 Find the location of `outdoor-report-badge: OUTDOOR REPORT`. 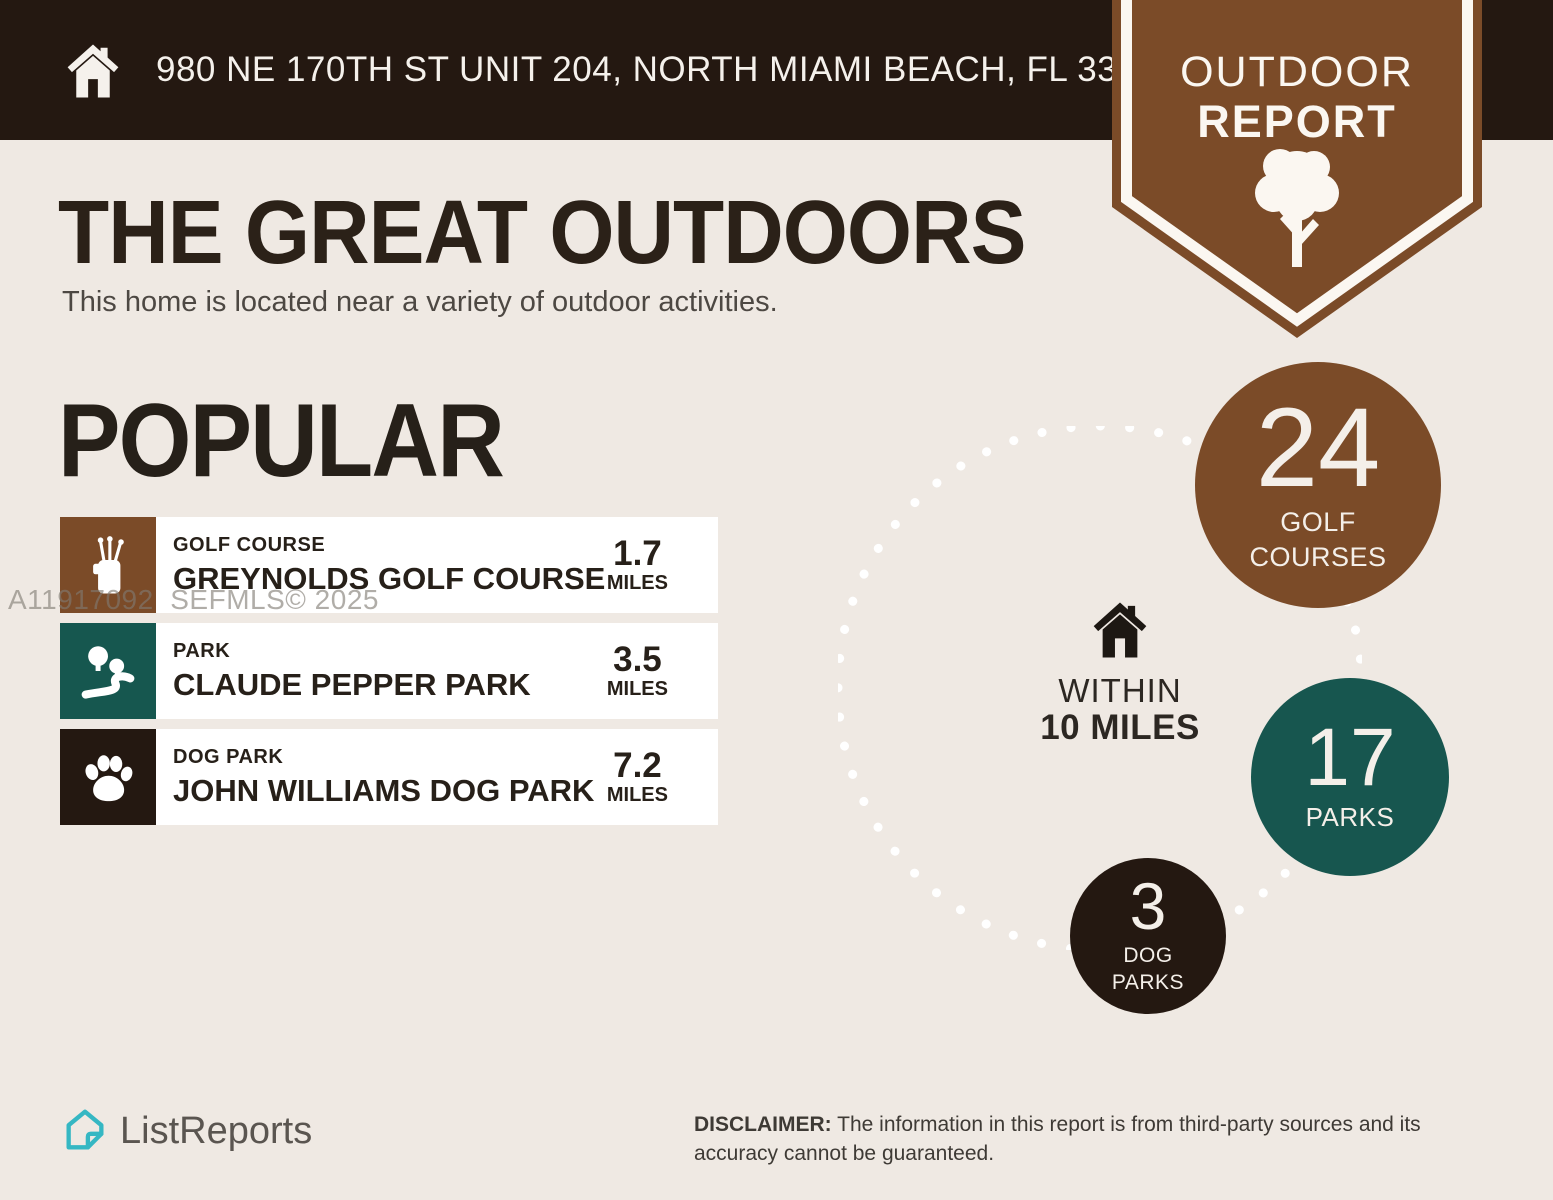

outdoor-report-badge: OUTDOOR REPORT is located at coordinates (1297, 172).